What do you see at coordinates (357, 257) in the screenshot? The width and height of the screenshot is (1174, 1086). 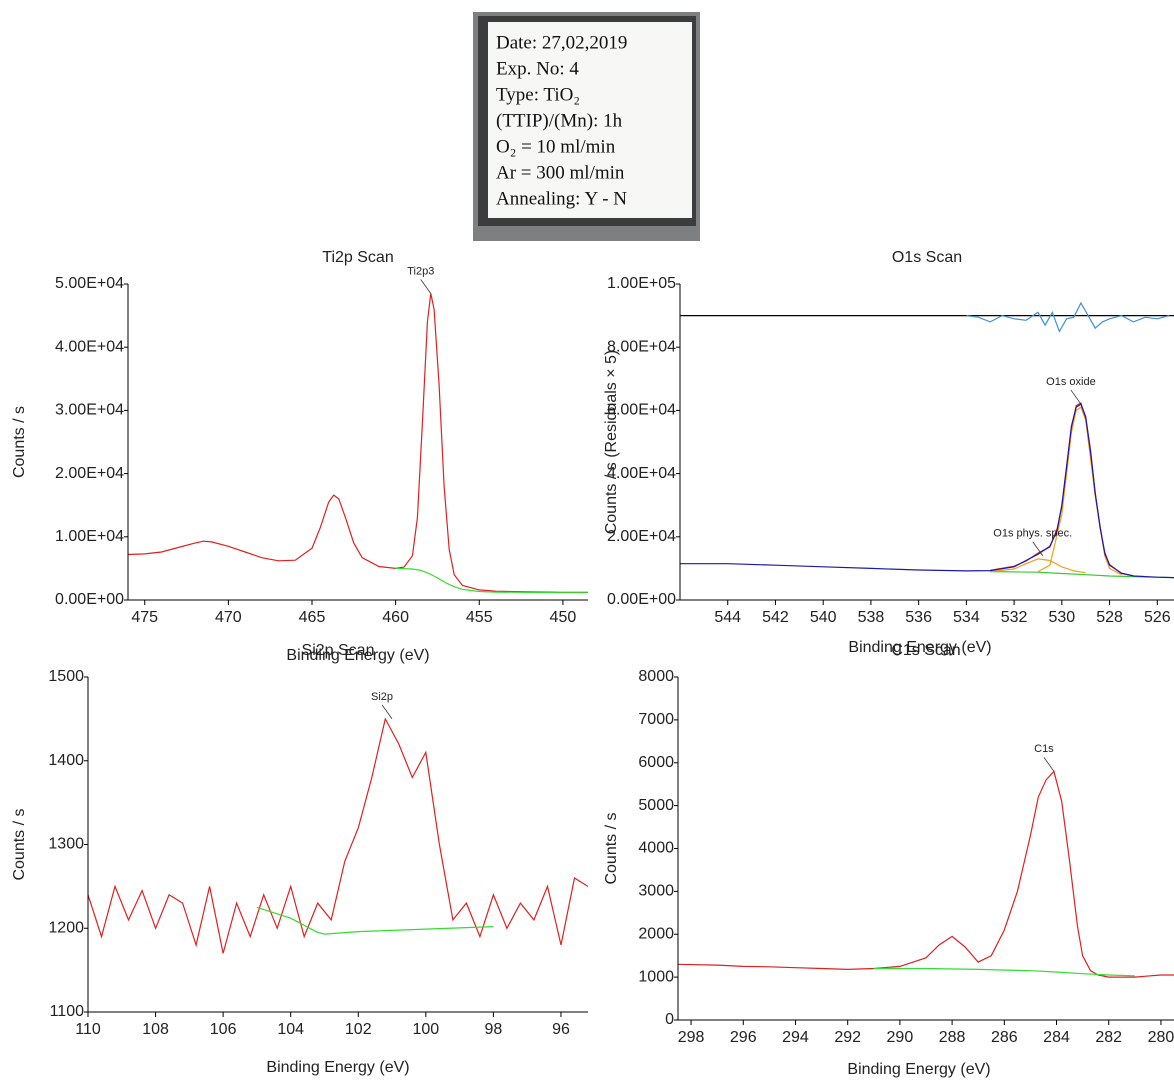 I see `chart-title: Ti2p Scan` at bounding box center [357, 257].